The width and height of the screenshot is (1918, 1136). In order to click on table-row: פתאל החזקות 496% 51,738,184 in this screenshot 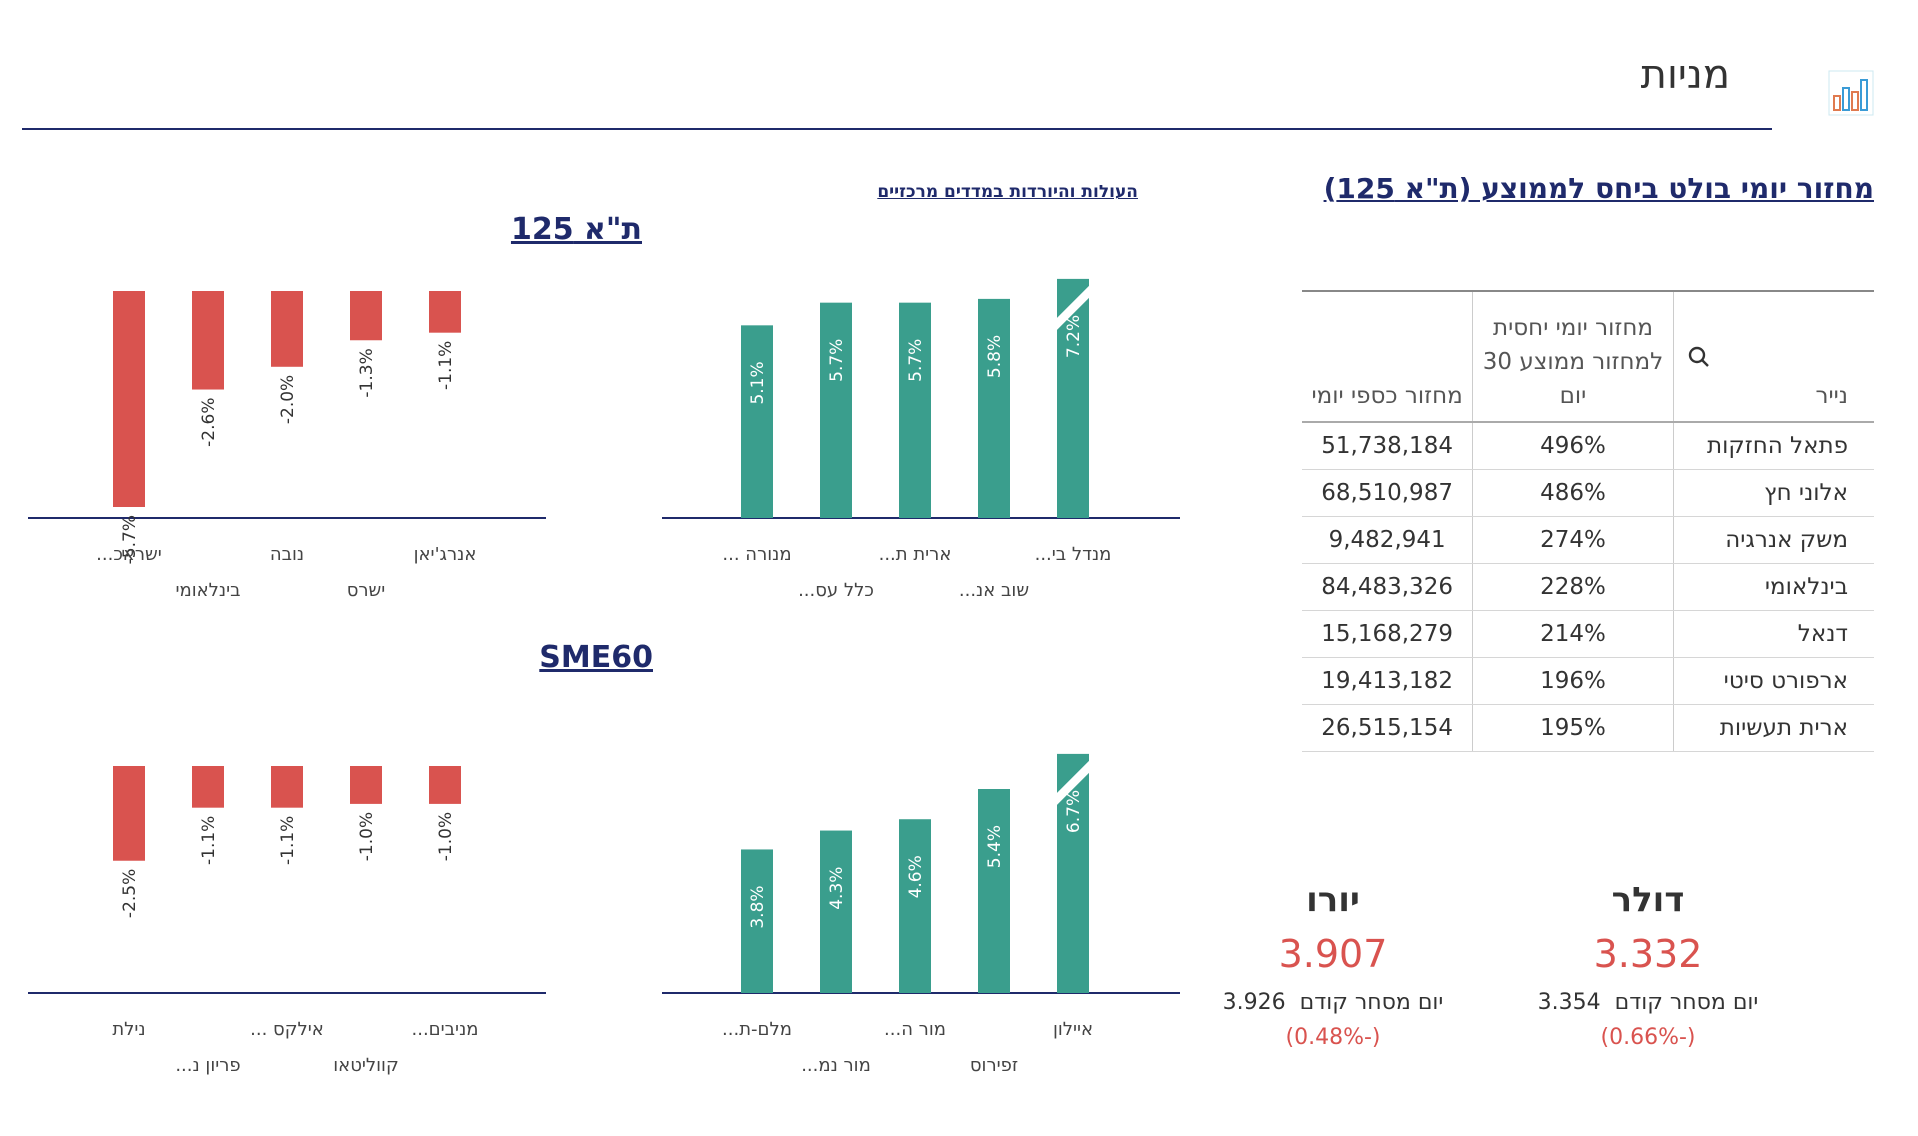, I will do `click(1588, 446)`.